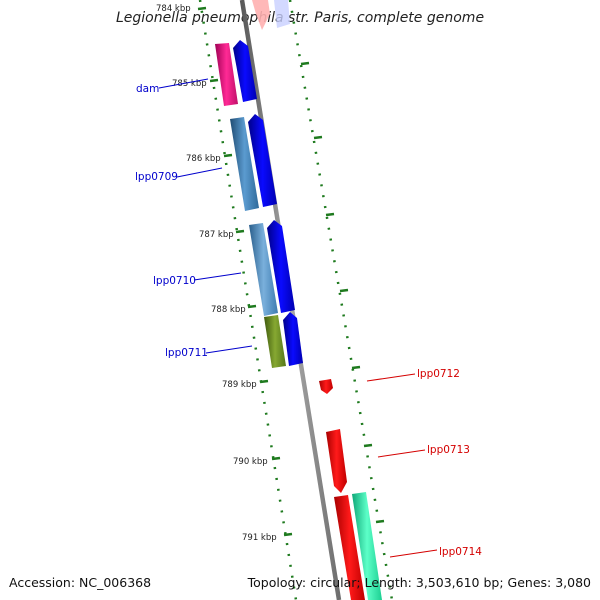 The image size is (600, 600). I want to click on gene-label-lpp0711: lpp0711, so click(186, 353).